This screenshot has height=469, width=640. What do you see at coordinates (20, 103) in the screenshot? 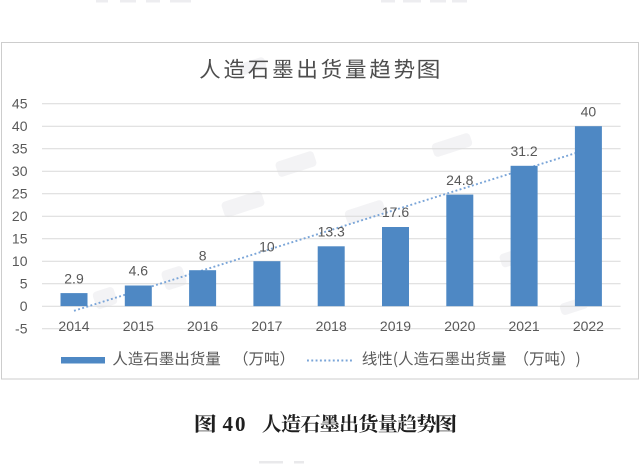
I see `svg-text: 45` at bounding box center [20, 103].